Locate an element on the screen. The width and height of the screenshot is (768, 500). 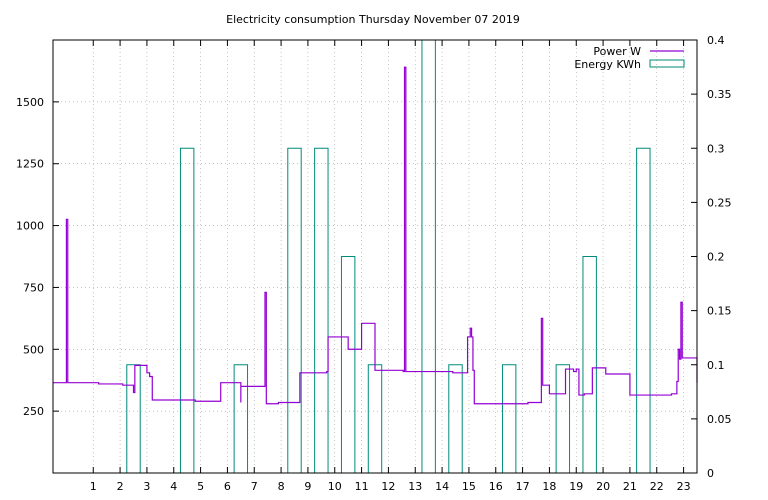
x-tick-label: 19 is located at coordinates (576, 486).